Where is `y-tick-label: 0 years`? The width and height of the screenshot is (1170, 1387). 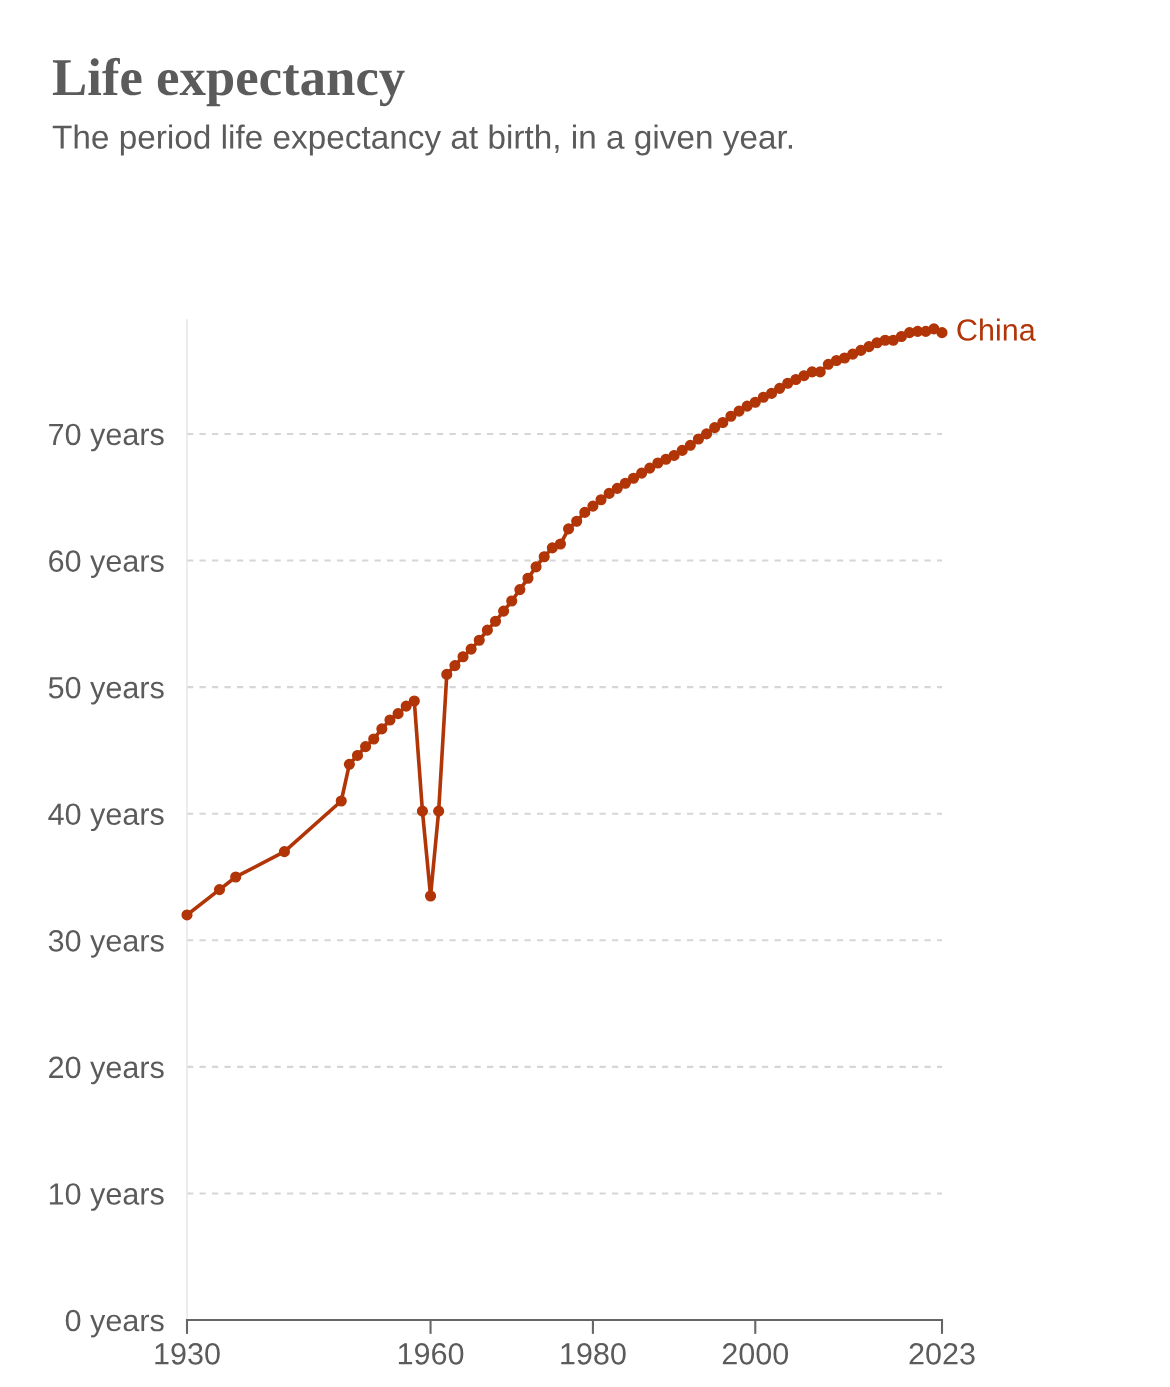 y-tick-label: 0 years is located at coordinates (114, 1323).